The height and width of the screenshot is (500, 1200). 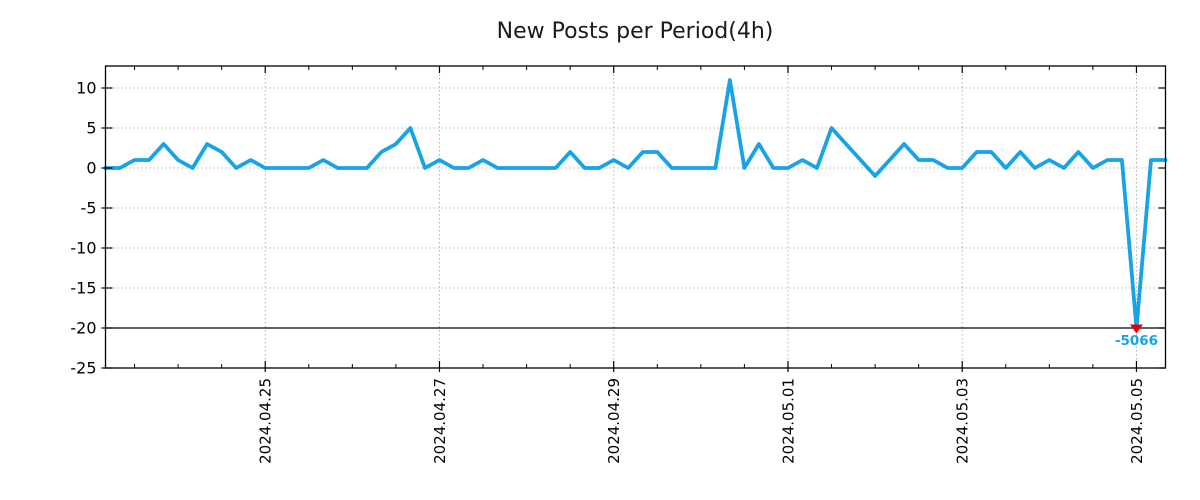 What do you see at coordinates (91, 128) in the screenshot?
I see `y-tick-label: 5` at bounding box center [91, 128].